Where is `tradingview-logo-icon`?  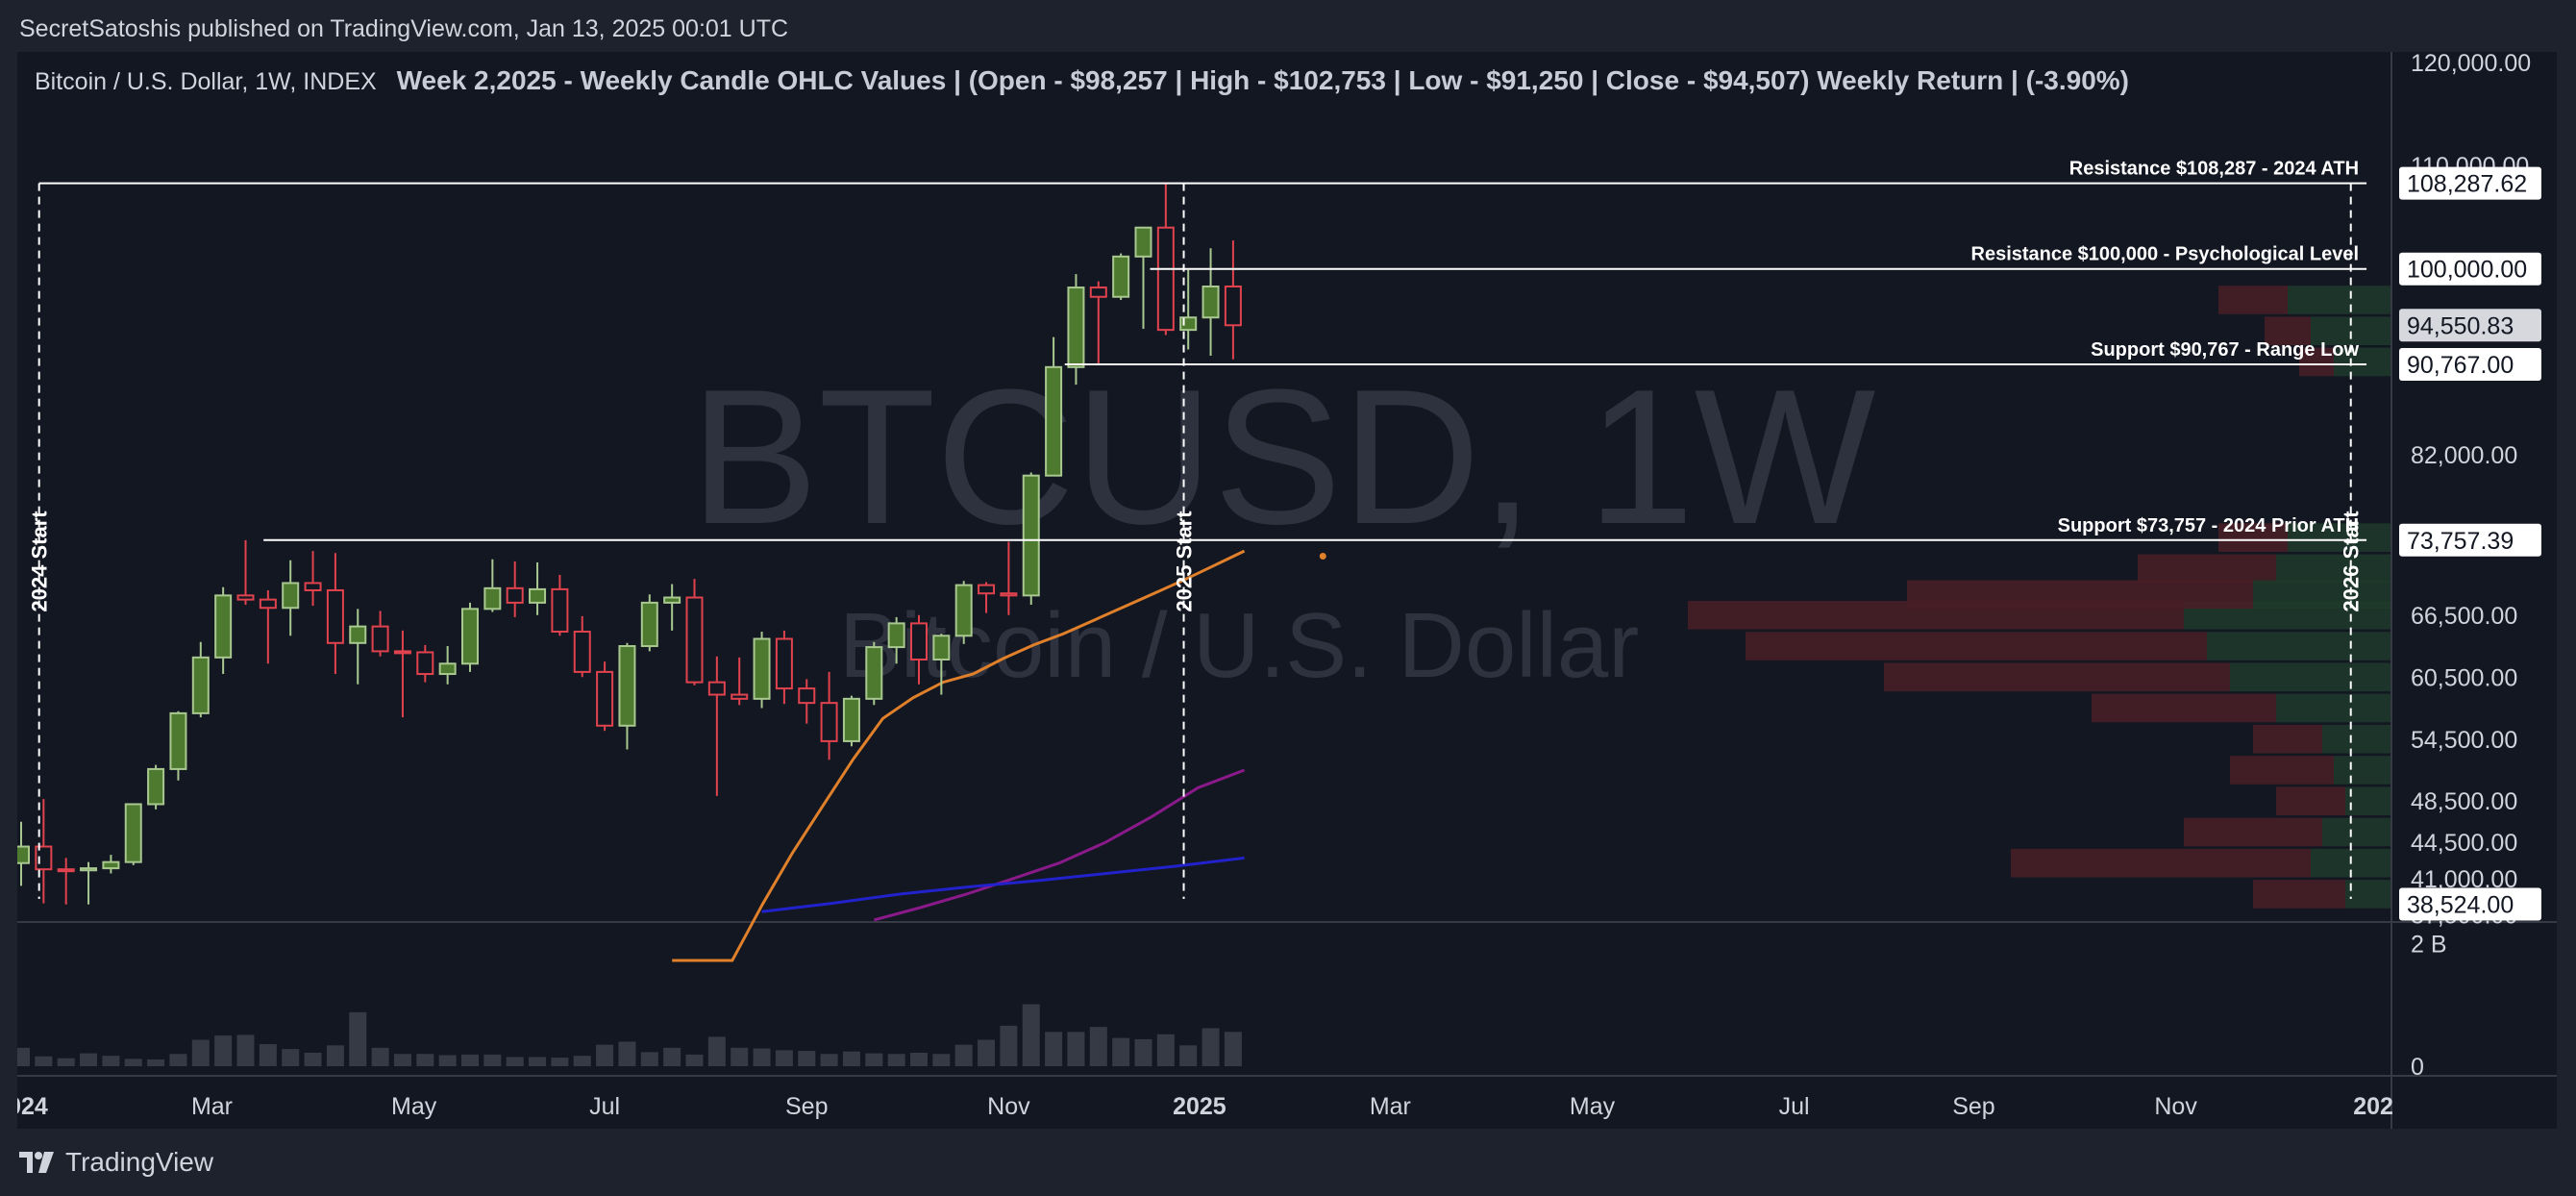 tradingview-logo-icon is located at coordinates (37, 1162).